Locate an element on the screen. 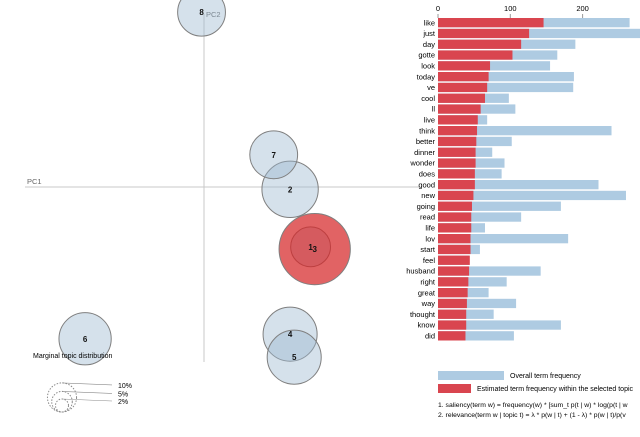  term-label-gotte: gotte is located at coordinates (426, 55).